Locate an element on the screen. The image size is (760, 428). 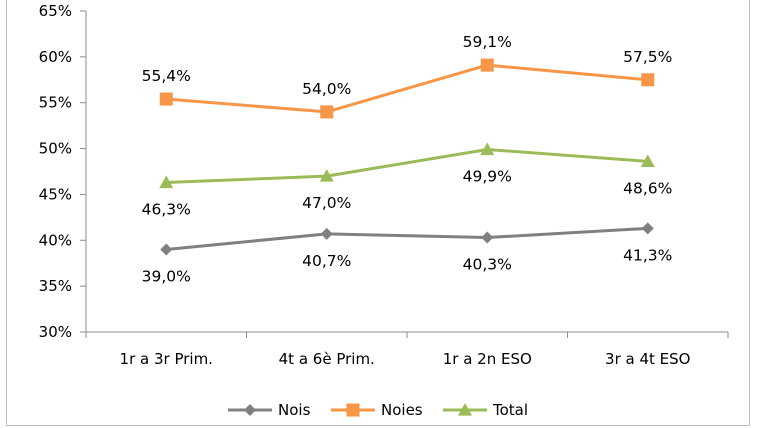
legend-label-nois: Nois is located at coordinates (294, 410).